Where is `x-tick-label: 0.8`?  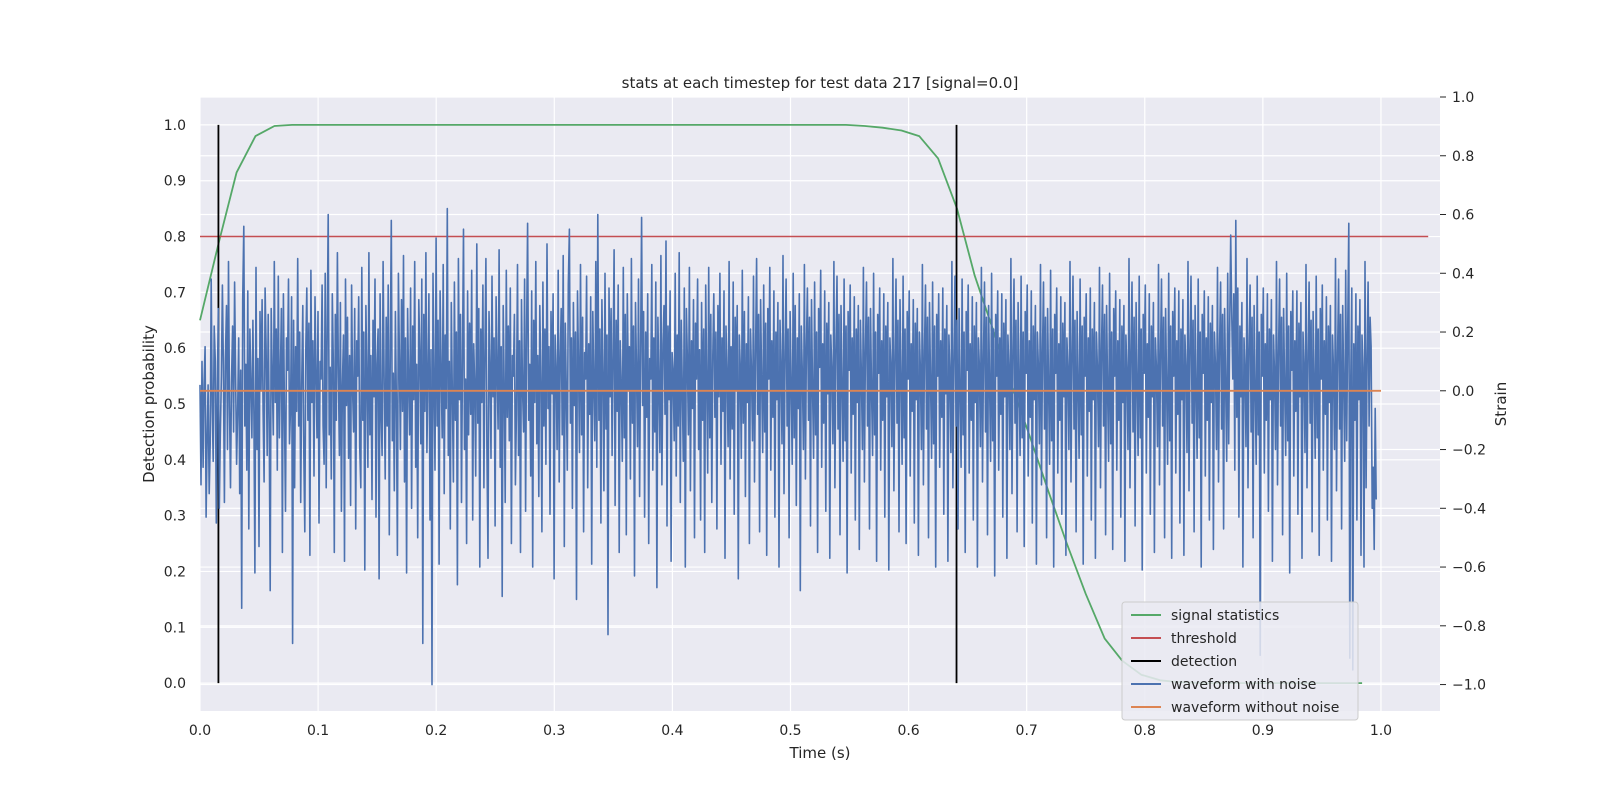
x-tick-label: 0.8 is located at coordinates (1145, 731).